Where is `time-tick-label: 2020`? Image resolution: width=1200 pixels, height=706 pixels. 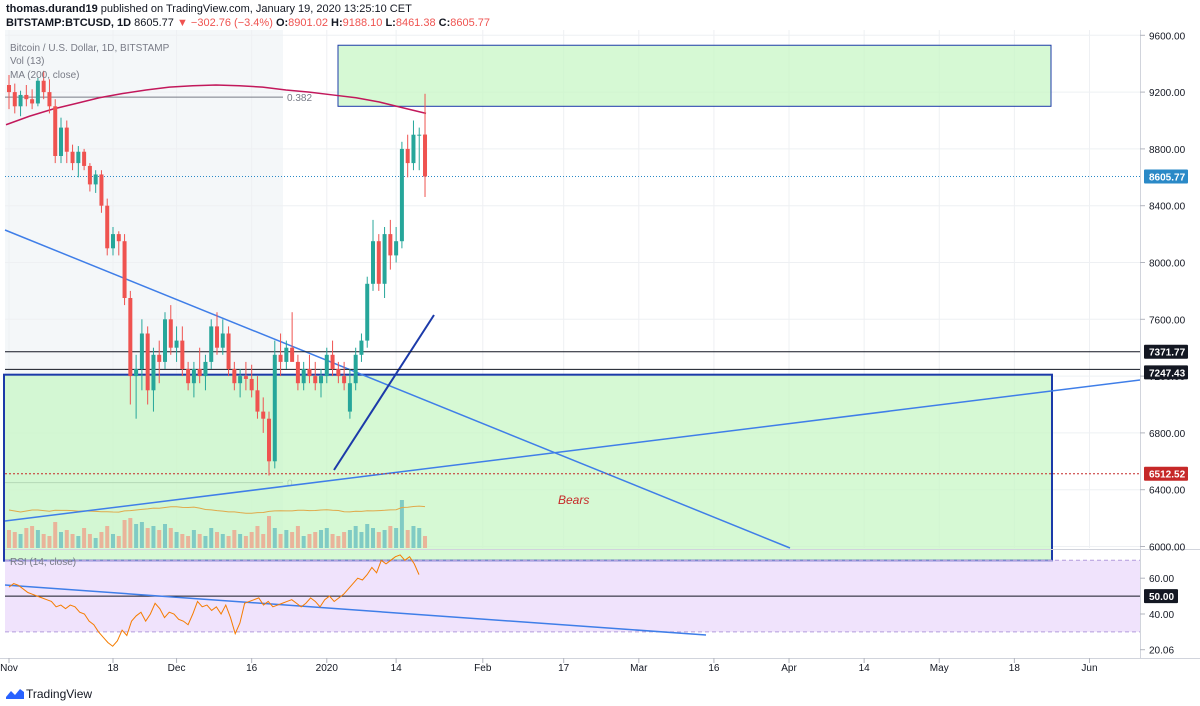
time-tick-label: 2020 is located at coordinates (327, 668).